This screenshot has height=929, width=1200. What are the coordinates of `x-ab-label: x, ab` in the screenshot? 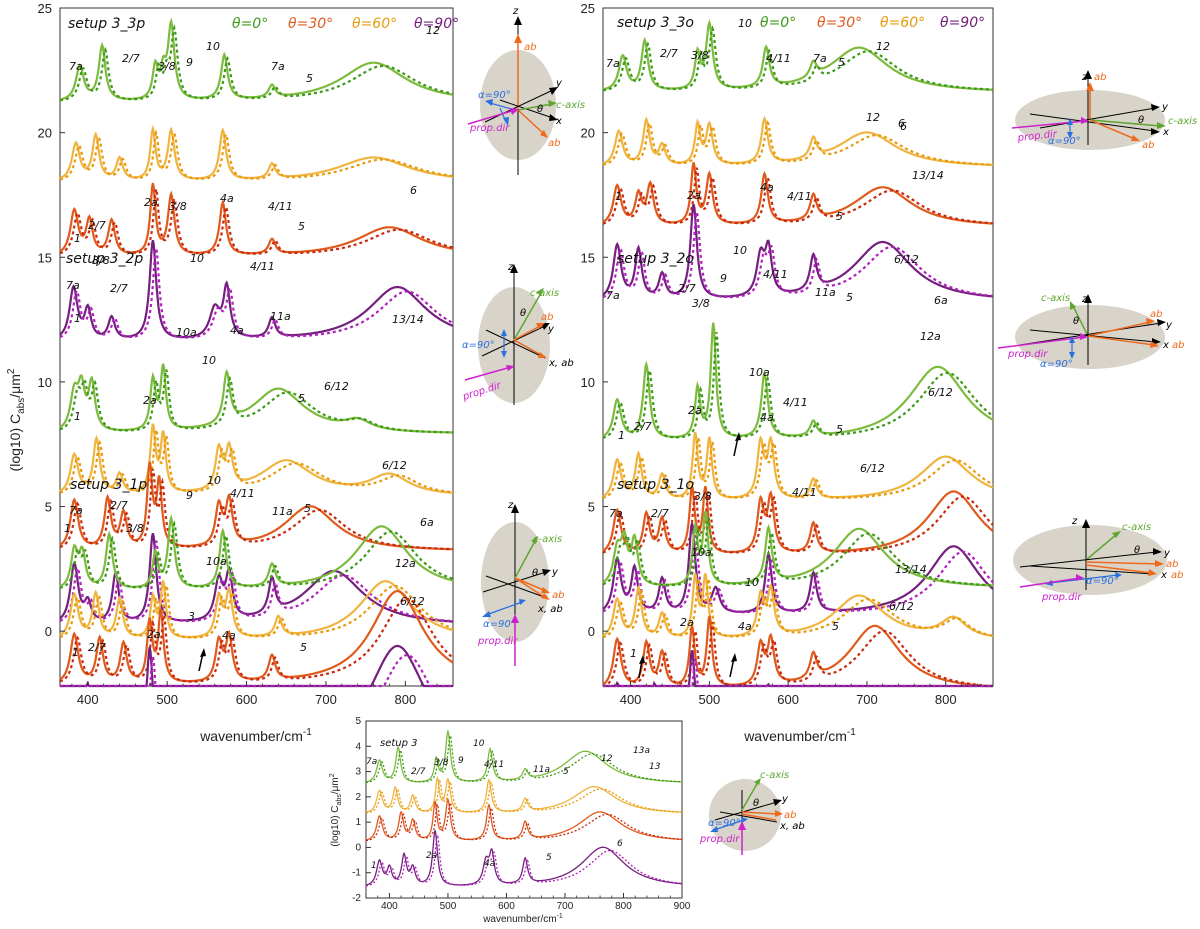 It's located at (792, 826).